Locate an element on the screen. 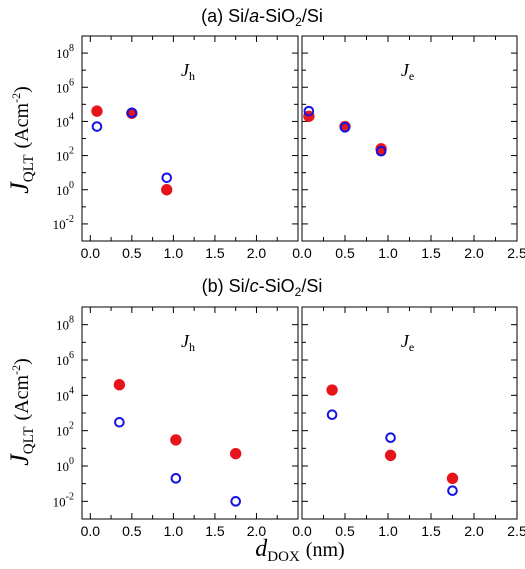 The width and height of the screenshot is (525, 569). x-tick-label: 2.5 is located at coordinates (516, 531).